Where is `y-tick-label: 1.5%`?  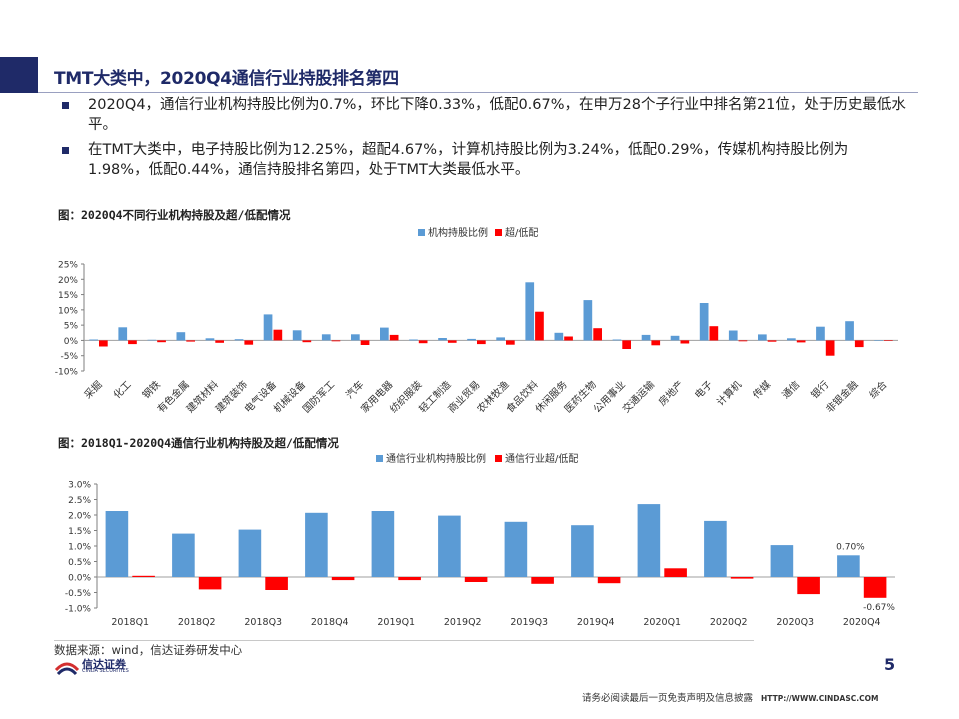 y-tick-label: 1.5% is located at coordinates (79, 532).